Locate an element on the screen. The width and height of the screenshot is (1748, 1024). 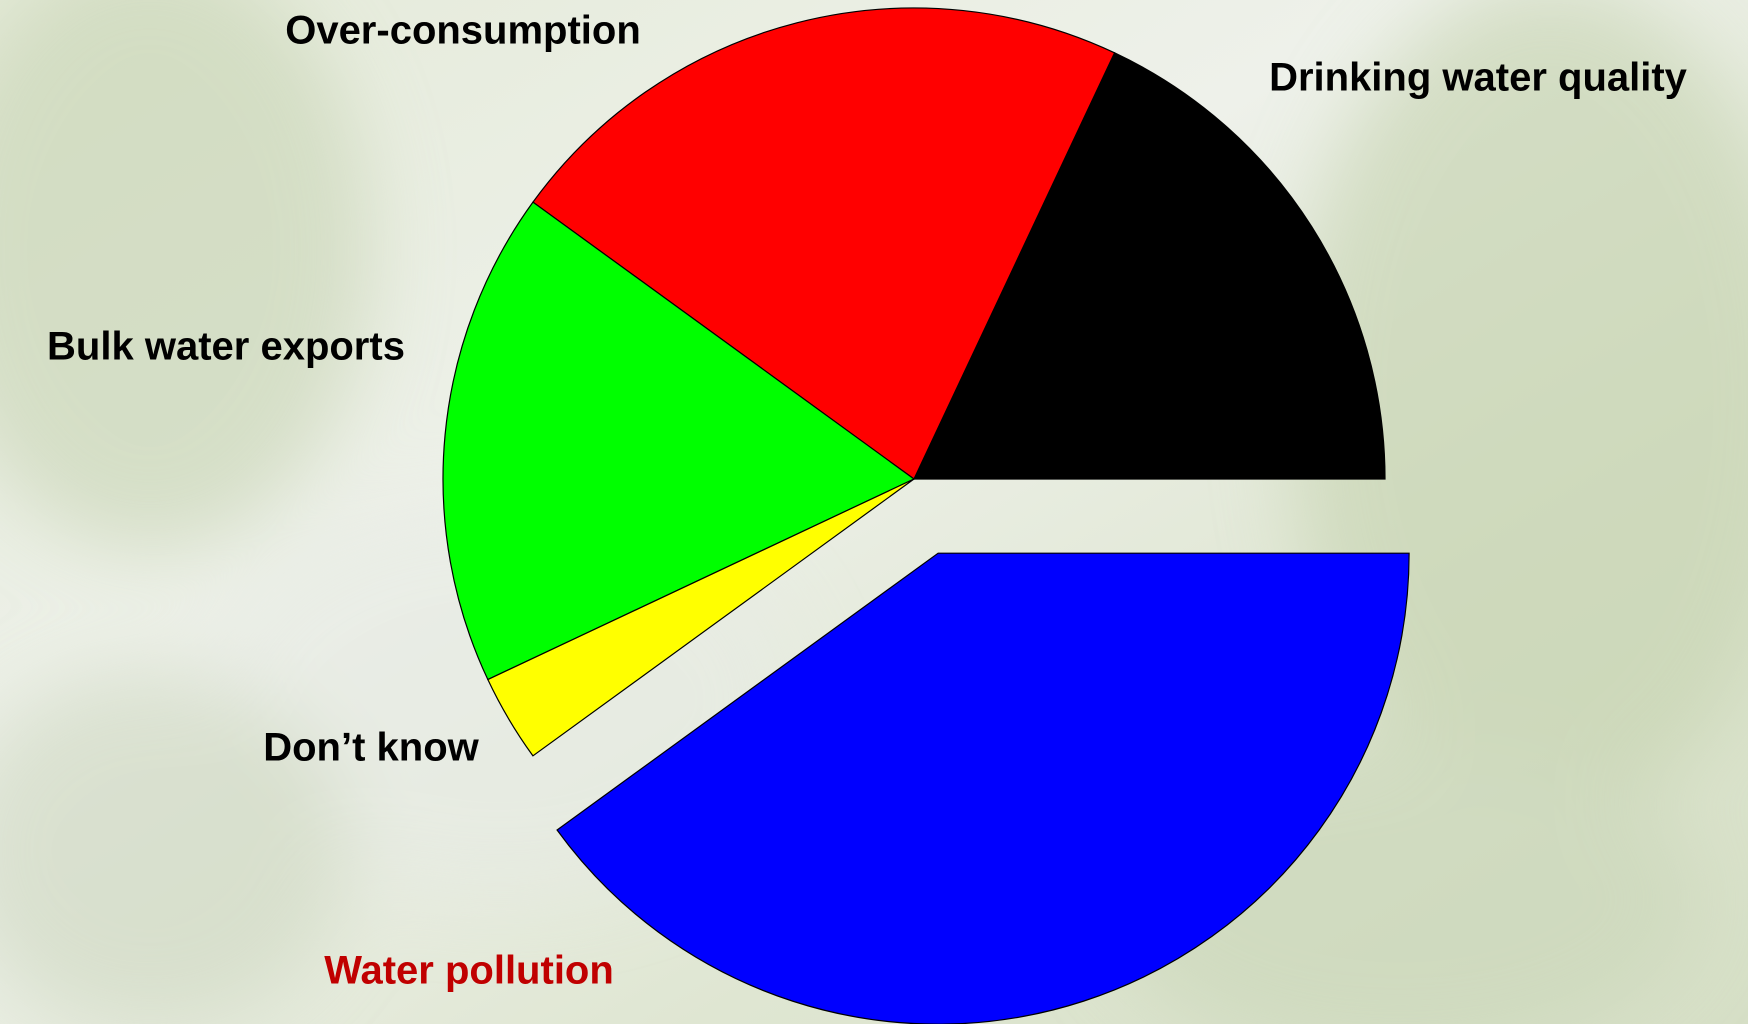
slice-label: Over-consumption is located at coordinates (463, 31).